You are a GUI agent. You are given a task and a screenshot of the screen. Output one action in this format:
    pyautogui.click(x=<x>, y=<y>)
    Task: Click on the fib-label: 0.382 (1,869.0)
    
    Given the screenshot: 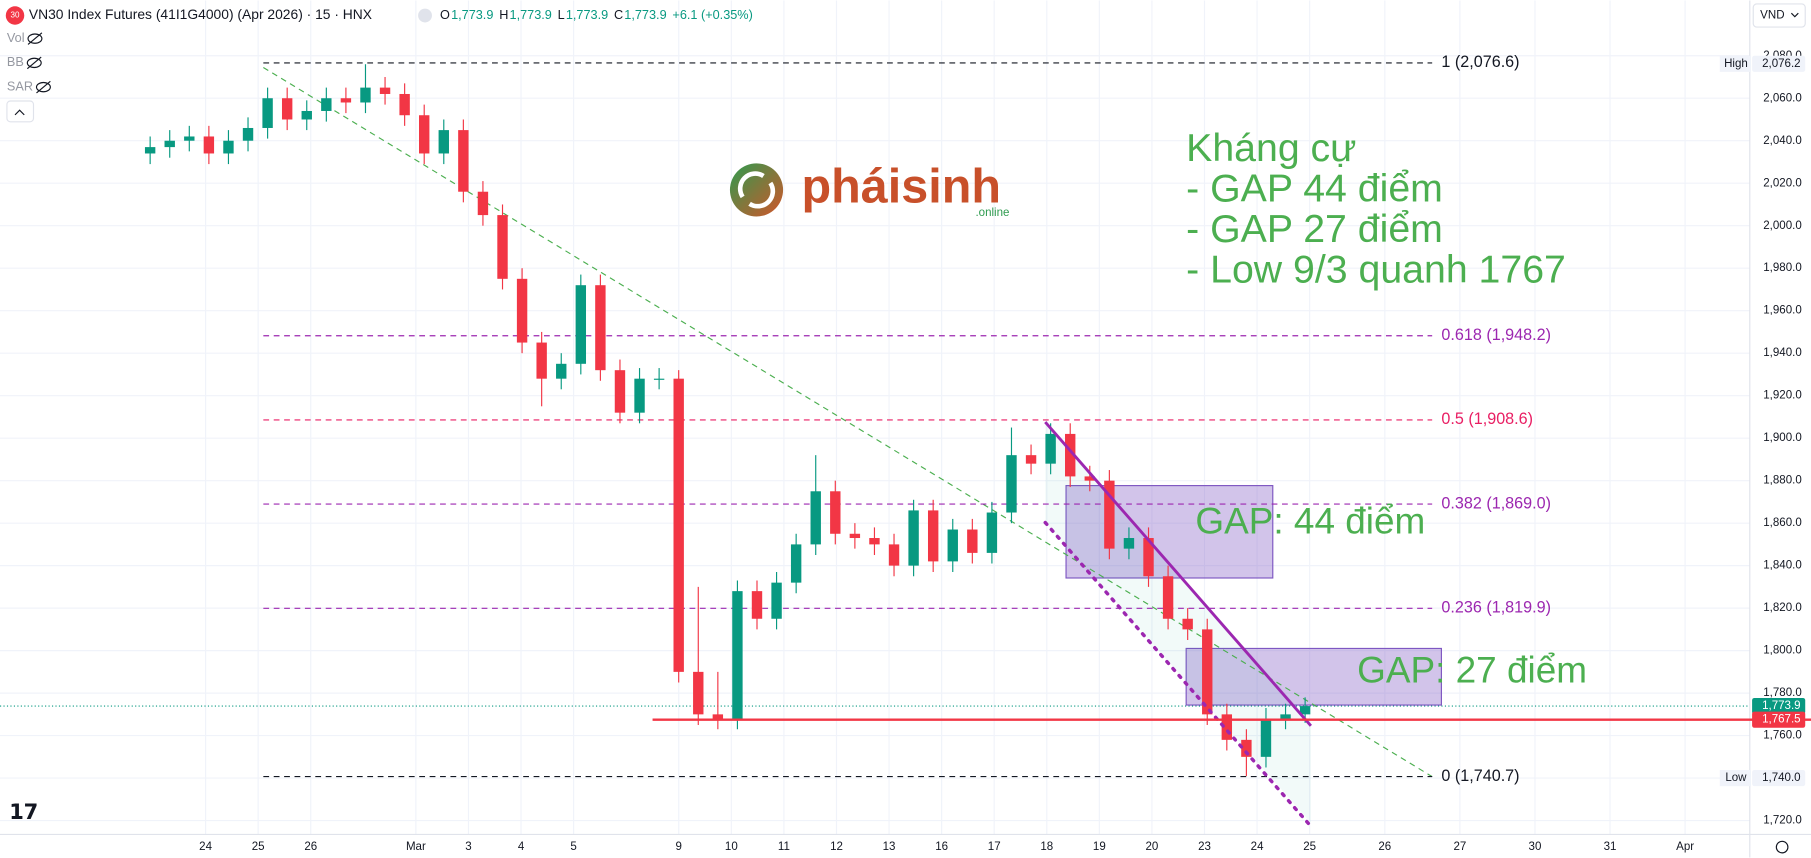 What is the action you would take?
    pyautogui.click(x=1496, y=503)
    